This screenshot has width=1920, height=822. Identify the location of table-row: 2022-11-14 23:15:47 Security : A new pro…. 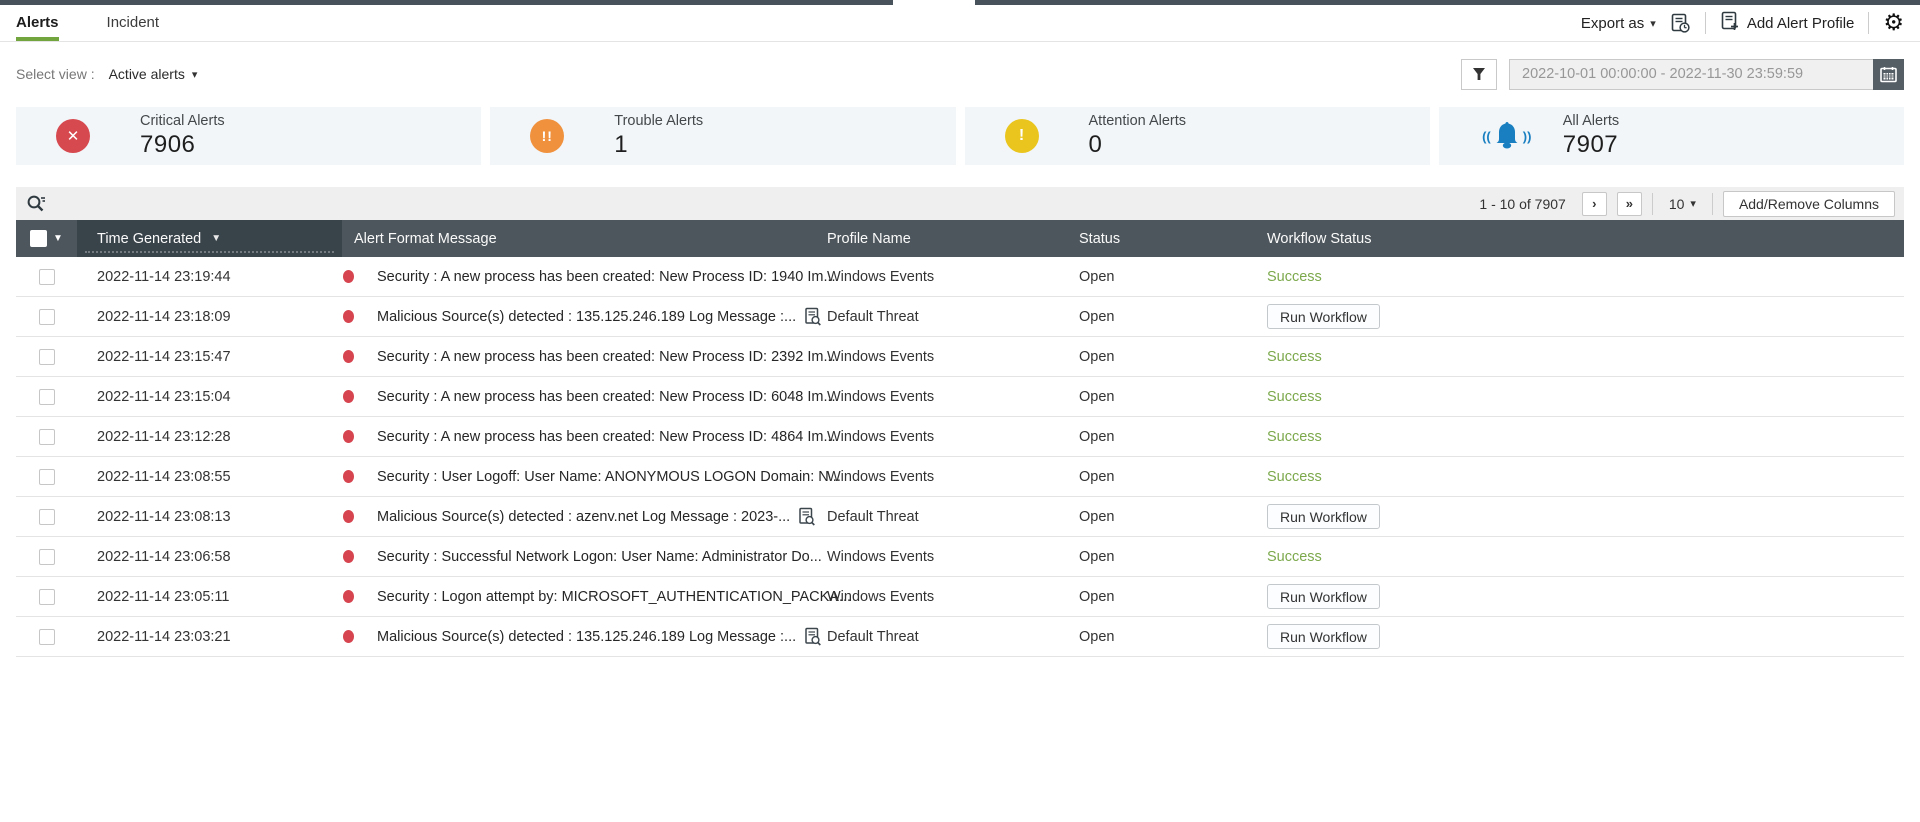
(960, 357).